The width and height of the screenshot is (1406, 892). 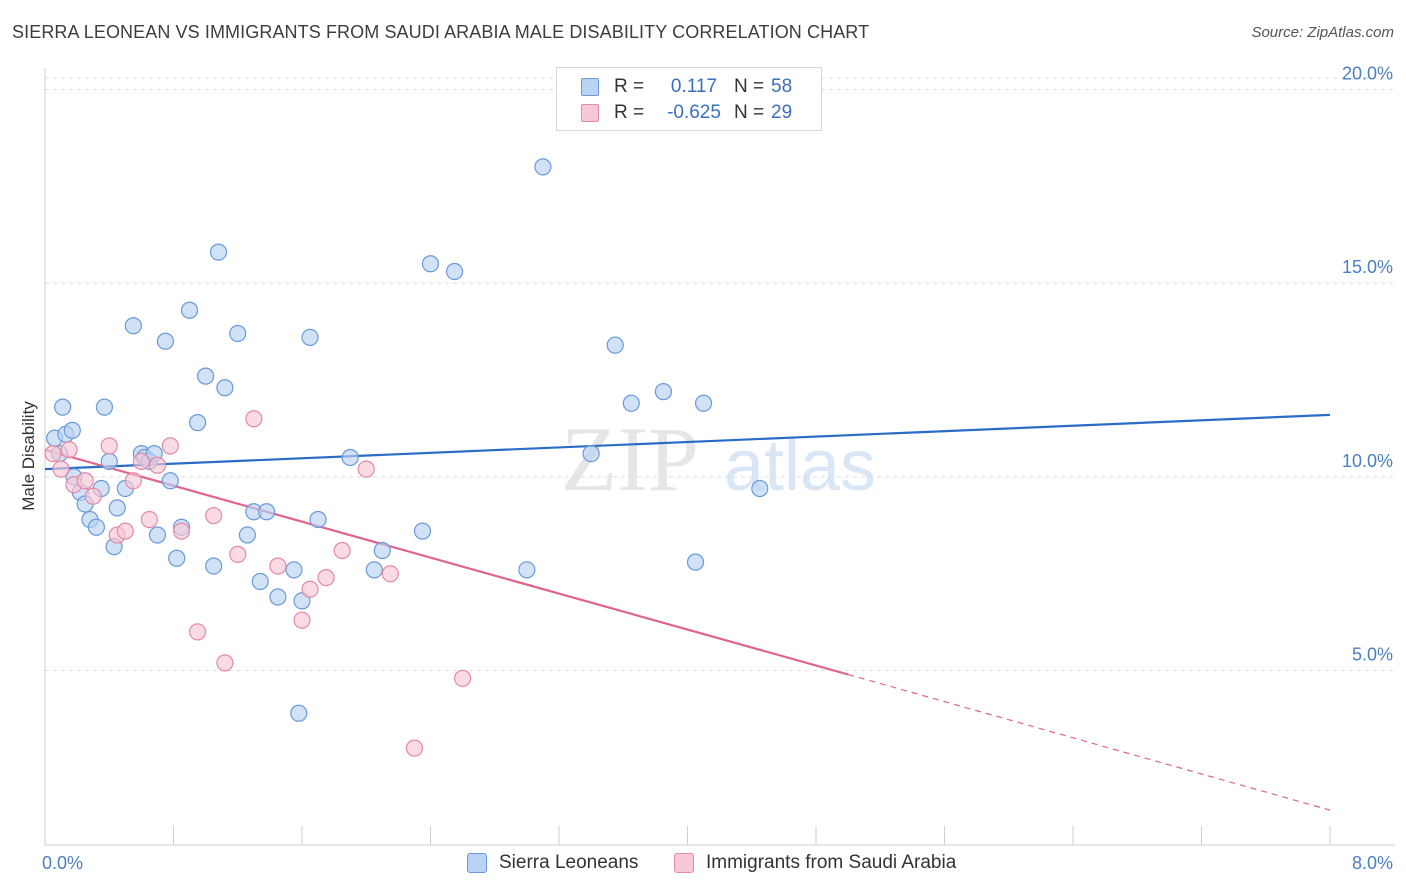 I want to click on legend-label: Immigrants from Saudi Arabia, so click(x=831, y=862).